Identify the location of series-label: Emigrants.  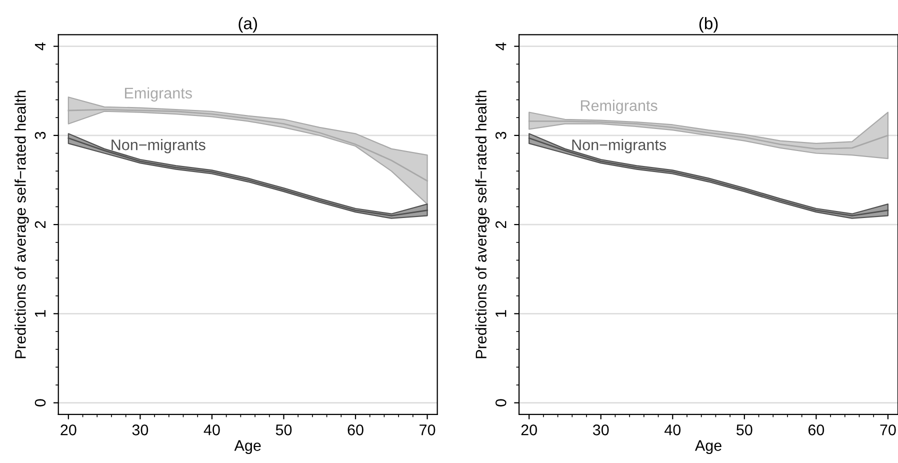
(158, 94).